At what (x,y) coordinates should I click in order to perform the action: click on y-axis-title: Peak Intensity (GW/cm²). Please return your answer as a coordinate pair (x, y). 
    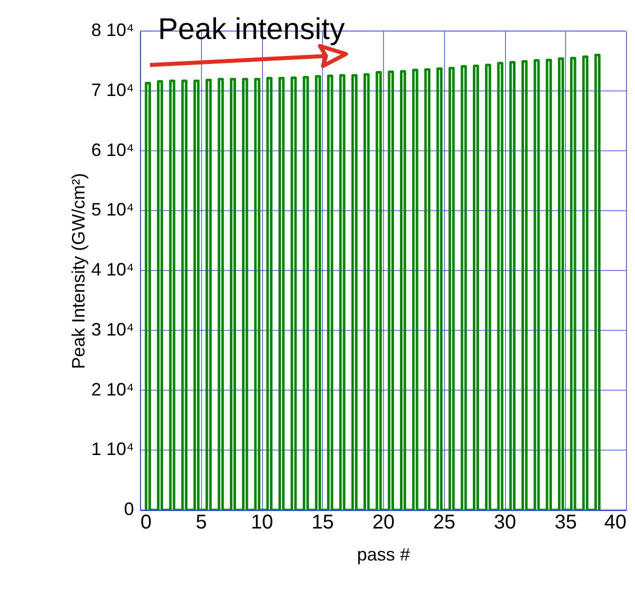
    Looking at the image, I should click on (78, 271).